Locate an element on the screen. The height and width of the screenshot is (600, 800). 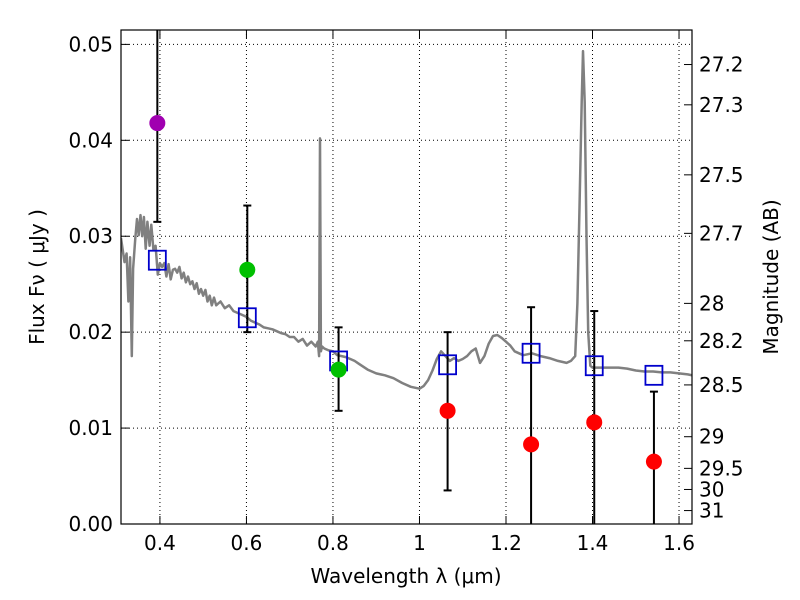
x-tick-label: 1.6 is located at coordinates (679, 543).